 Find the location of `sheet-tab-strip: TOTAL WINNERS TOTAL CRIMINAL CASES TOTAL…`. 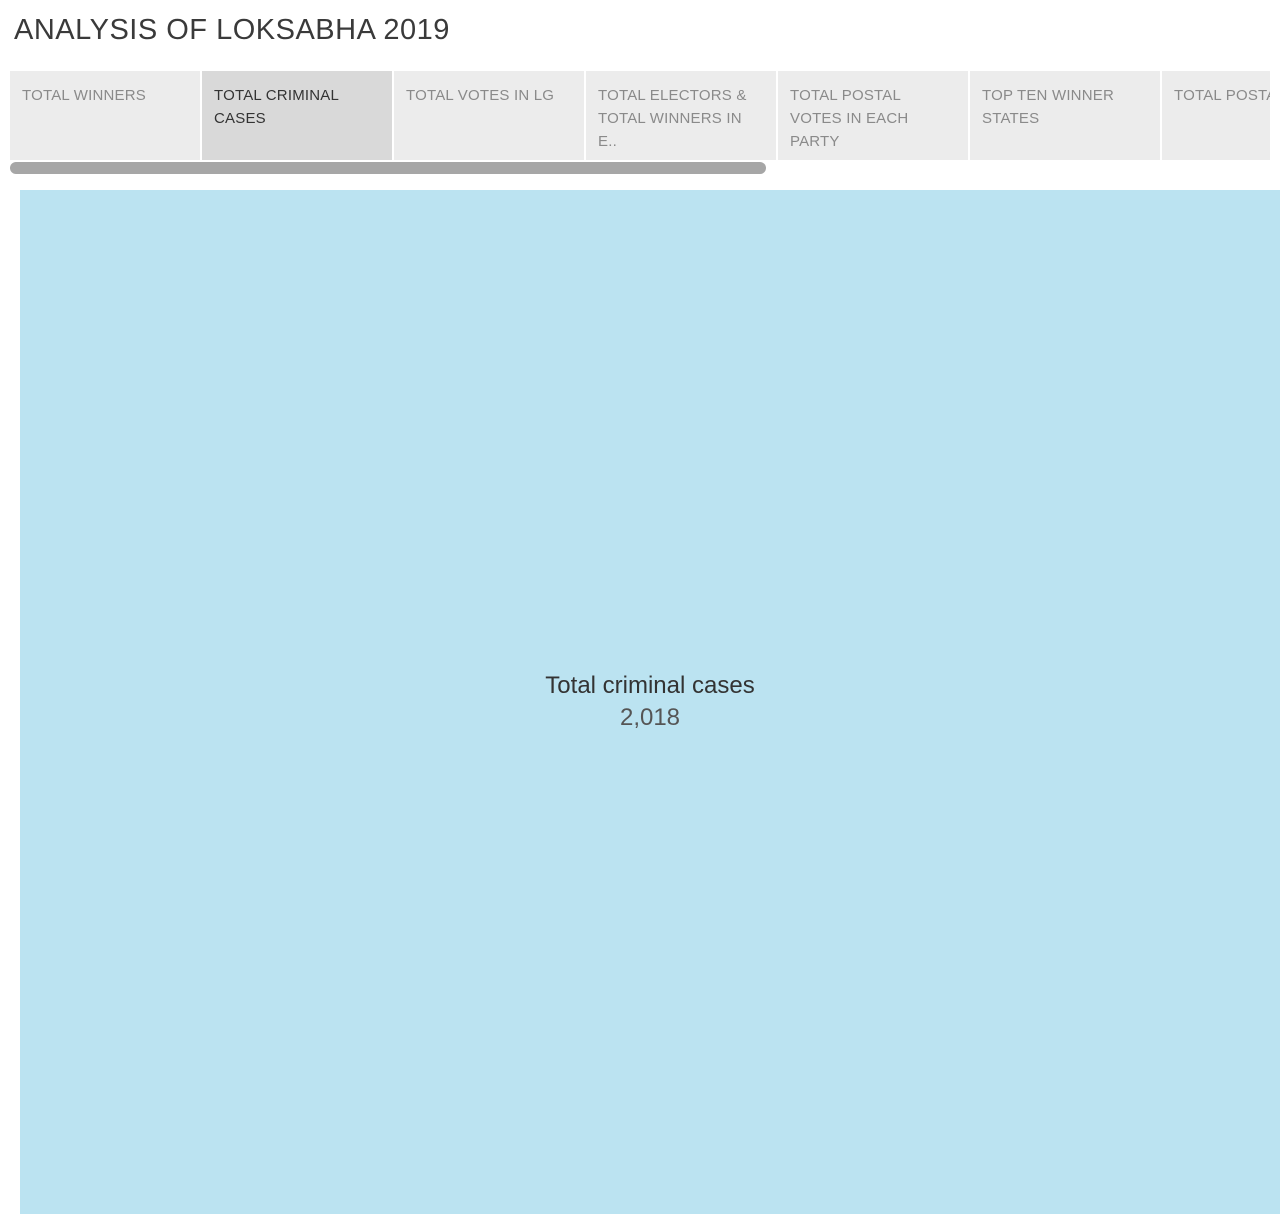

sheet-tab-strip: TOTAL WINNERS TOTAL CRIMINAL CASES TOTAL… is located at coordinates (640, 115).